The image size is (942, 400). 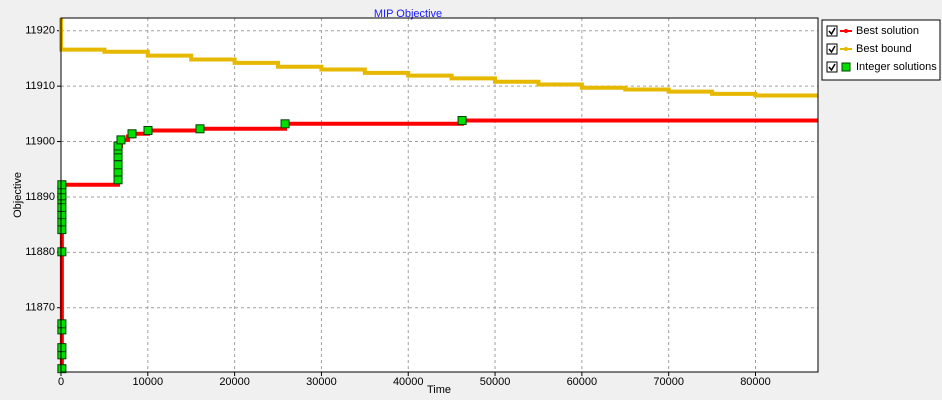 I want to click on x-tick-label: 10000, so click(x=148, y=382).